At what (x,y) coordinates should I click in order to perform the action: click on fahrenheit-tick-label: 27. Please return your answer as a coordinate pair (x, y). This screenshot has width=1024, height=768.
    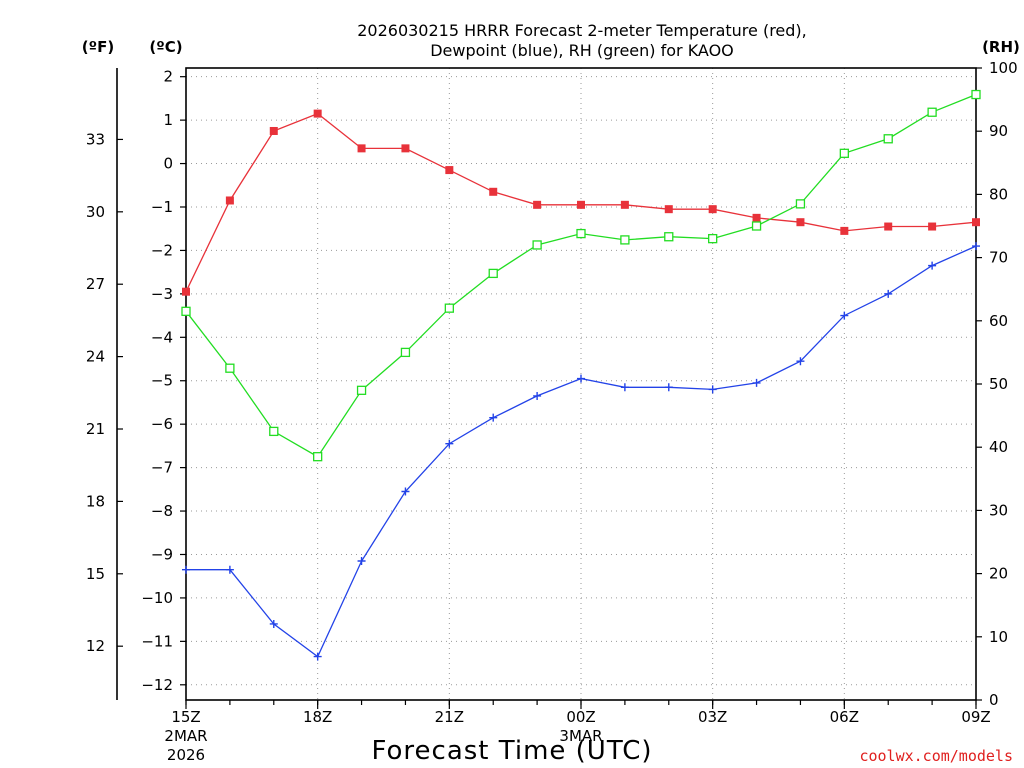
    Looking at the image, I should click on (95, 284).